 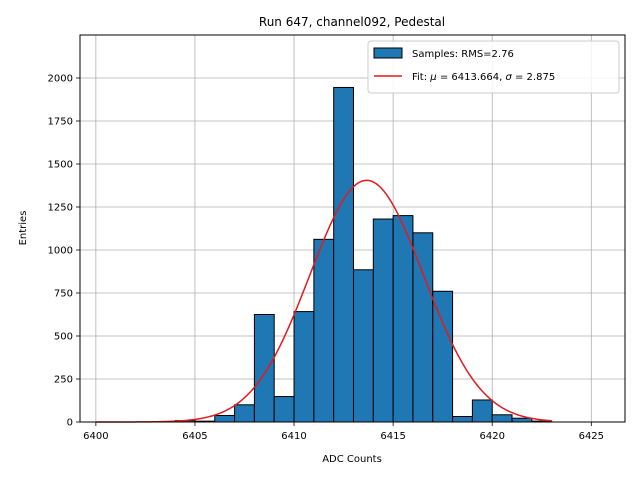 I want to click on y-tick-label: 1500, so click(x=60, y=165).